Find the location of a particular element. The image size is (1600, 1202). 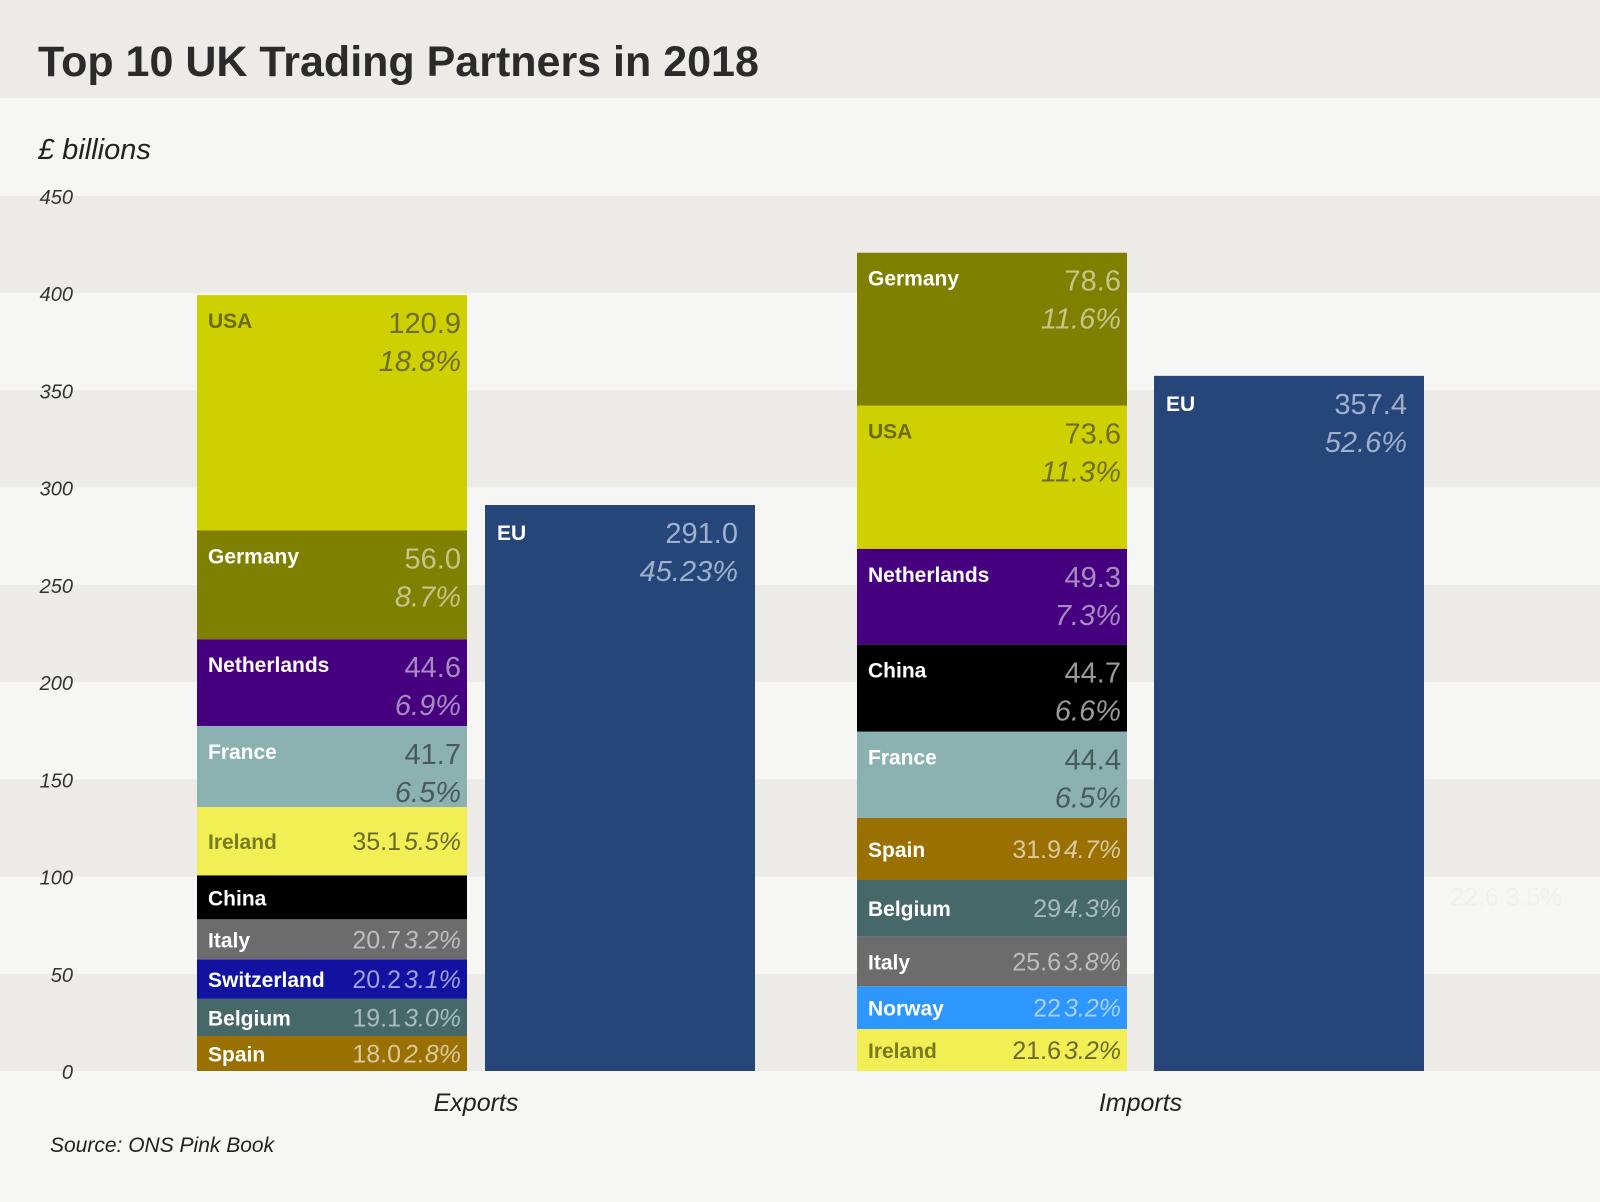

grid-band is located at coordinates (800, 244).